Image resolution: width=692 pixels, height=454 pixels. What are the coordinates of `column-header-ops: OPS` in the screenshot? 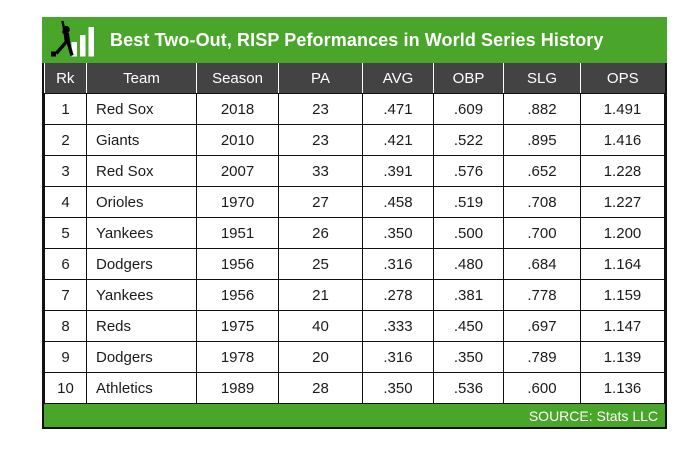 It's located at (622, 78).